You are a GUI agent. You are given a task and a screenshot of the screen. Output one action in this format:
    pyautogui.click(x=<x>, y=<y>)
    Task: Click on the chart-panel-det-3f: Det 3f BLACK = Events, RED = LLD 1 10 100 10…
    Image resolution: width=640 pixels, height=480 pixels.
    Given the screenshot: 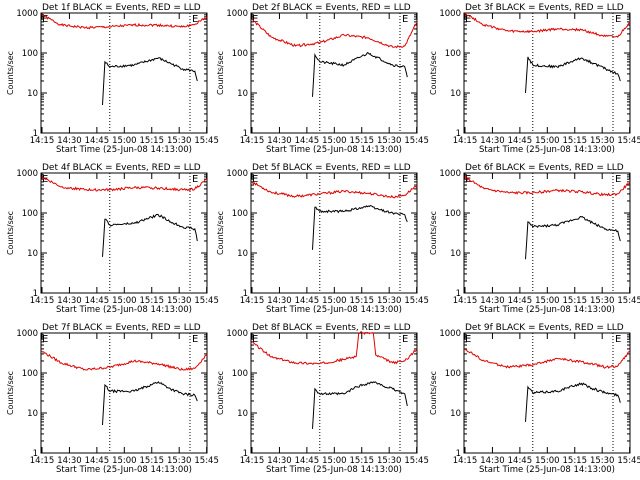 What is the action you would take?
    pyautogui.click(x=534, y=79)
    